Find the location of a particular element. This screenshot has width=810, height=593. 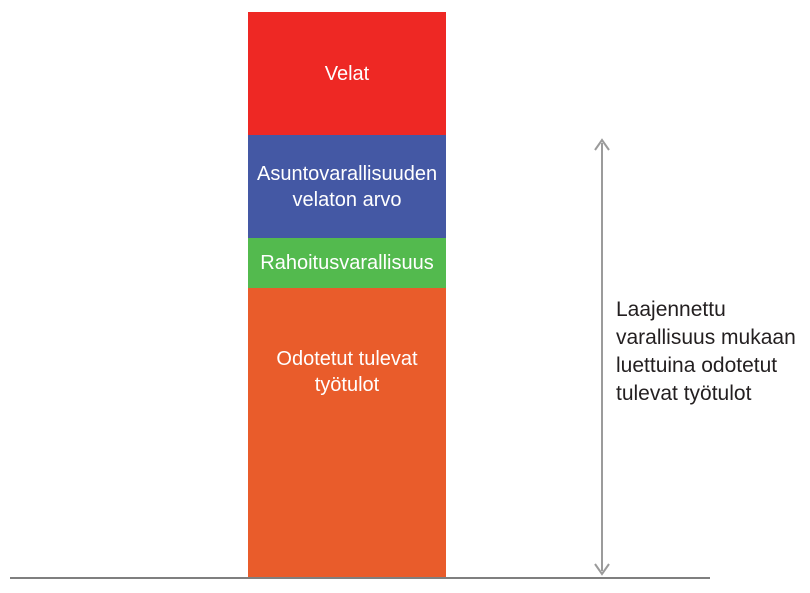

annotation-line: tulevat työtulot is located at coordinates (684, 393).